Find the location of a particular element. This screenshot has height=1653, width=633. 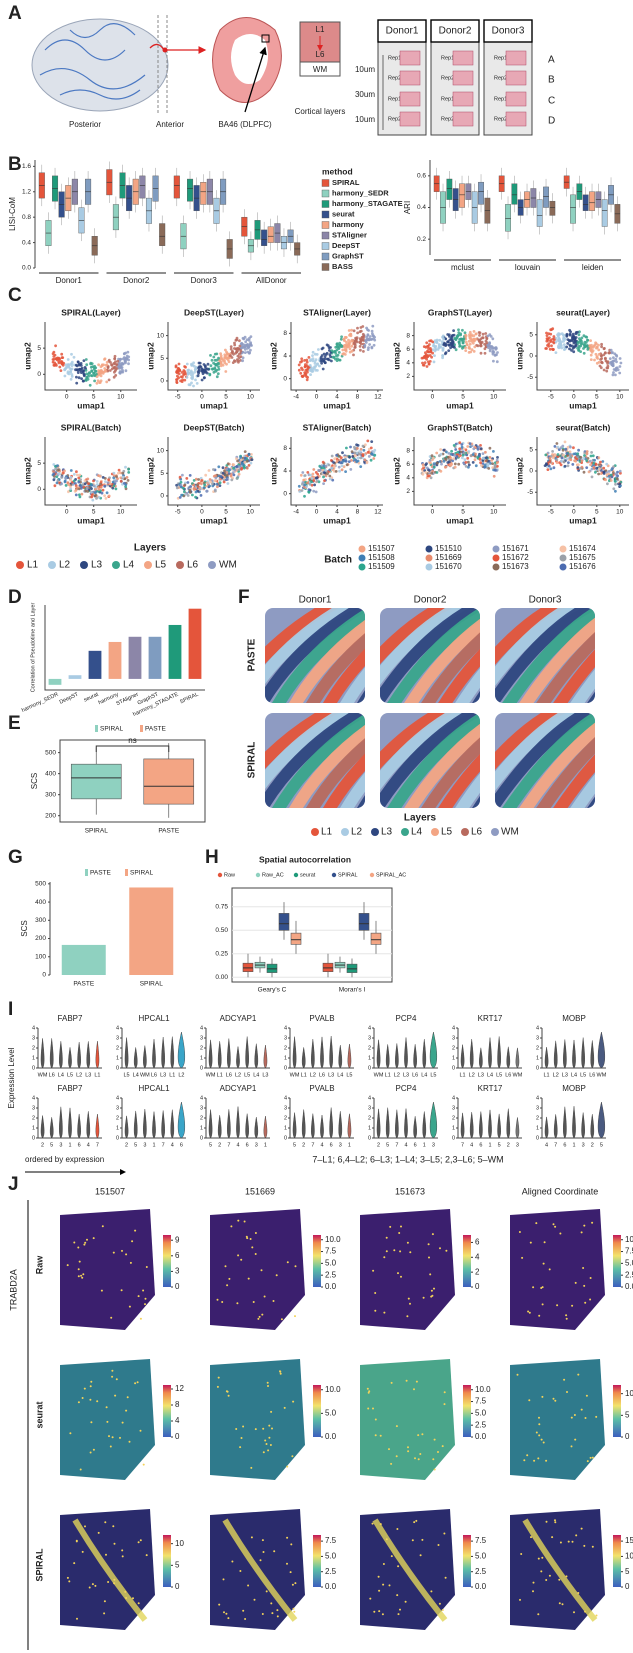

column-title: Donor2 is located at coordinates (430, 600).